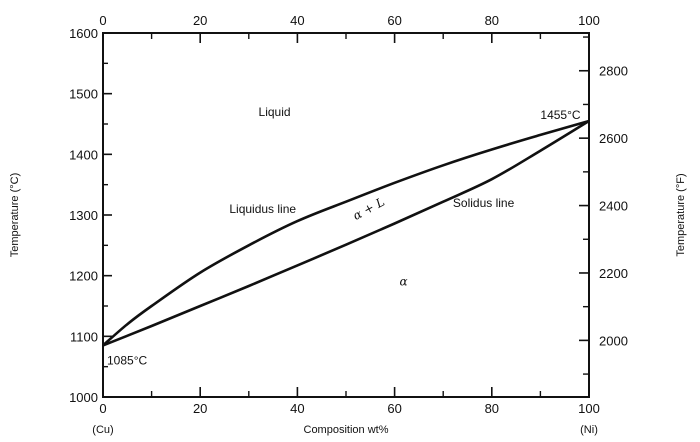 This screenshot has height=442, width=700. Describe the element at coordinates (394, 408) in the screenshot. I see `x-tick-label-bottom-60: 60` at that location.